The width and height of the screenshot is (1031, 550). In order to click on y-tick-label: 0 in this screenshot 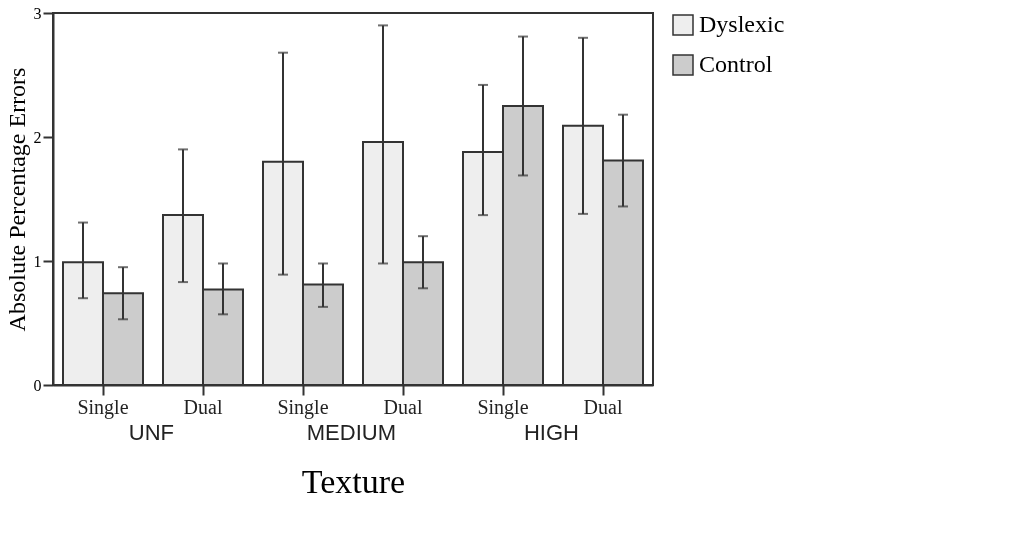, I will do `click(37, 385)`.